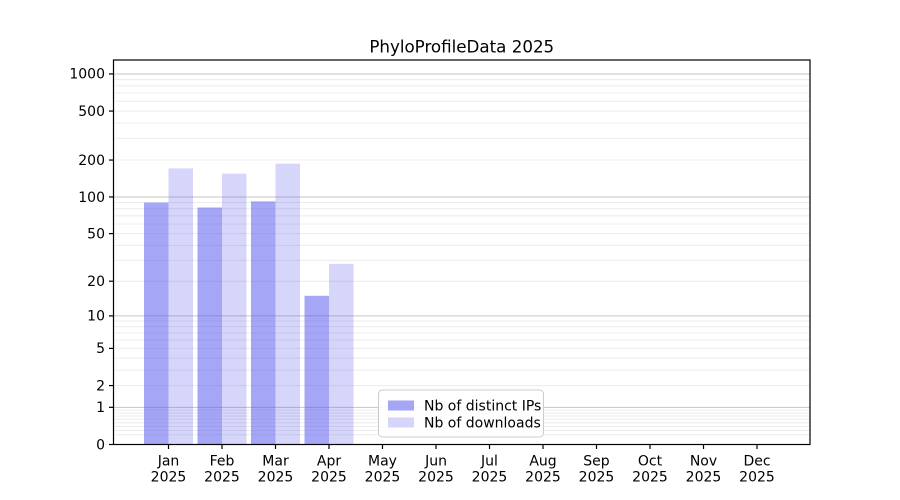 This screenshot has height=500, width=900. What do you see at coordinates (482, 423) in the screenshot?
I see `legend-label-nb-of-downloads: Nb of downloads` at bounding box center [482, 423].